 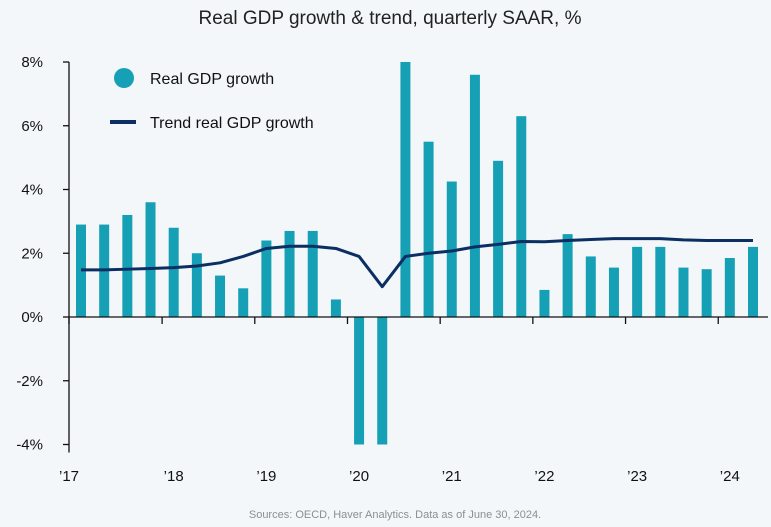 I want to click on bar-2023Q4, so click(x=706, y=293).